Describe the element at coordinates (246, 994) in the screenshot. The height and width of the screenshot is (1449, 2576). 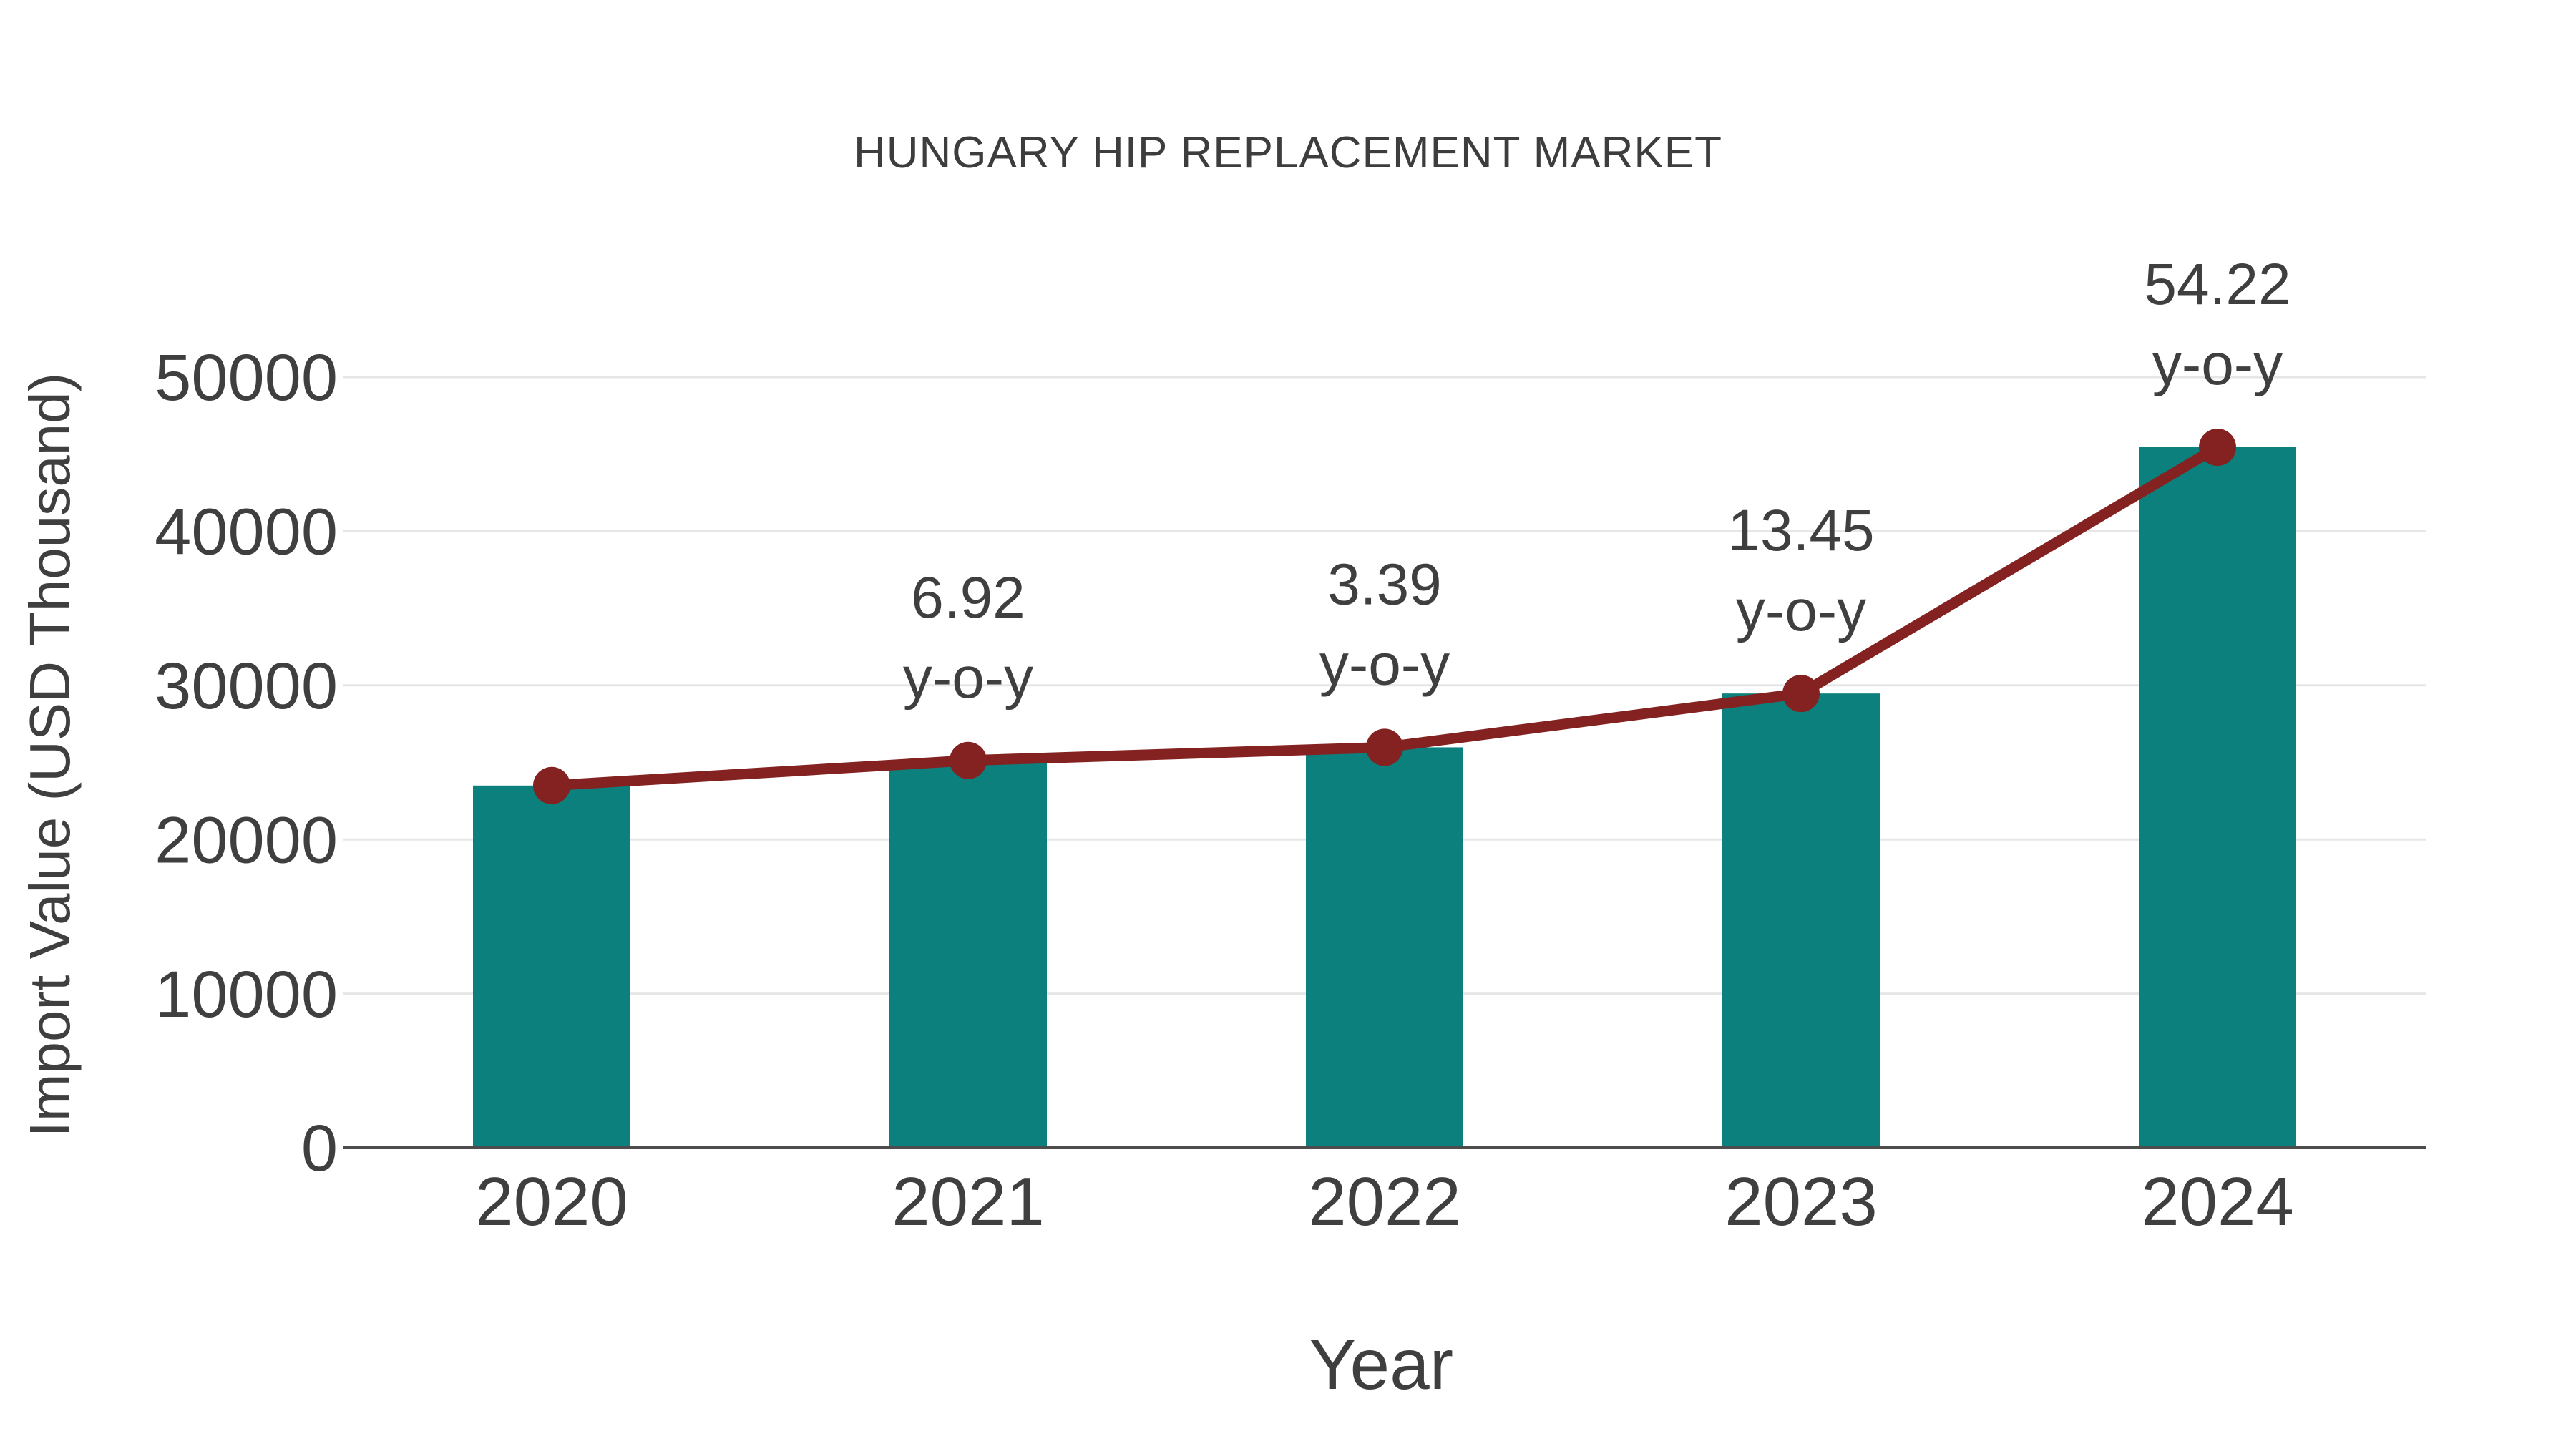
I see `y-tick-label: 10000` at that location.